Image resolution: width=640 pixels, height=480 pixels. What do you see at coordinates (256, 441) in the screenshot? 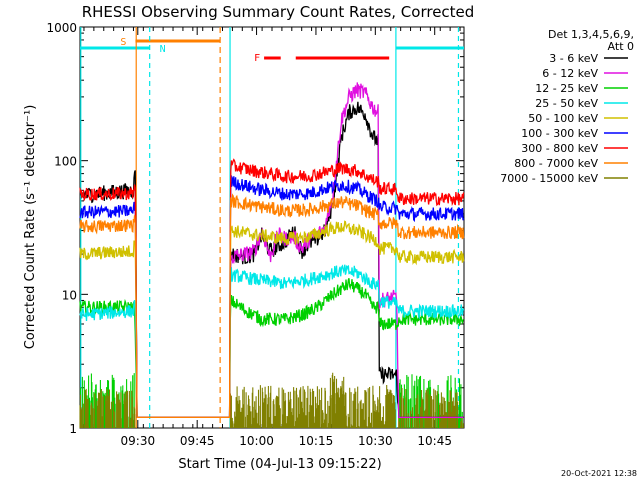
I see `x-tick-label: 10:00` at bounding box center [256, 441].